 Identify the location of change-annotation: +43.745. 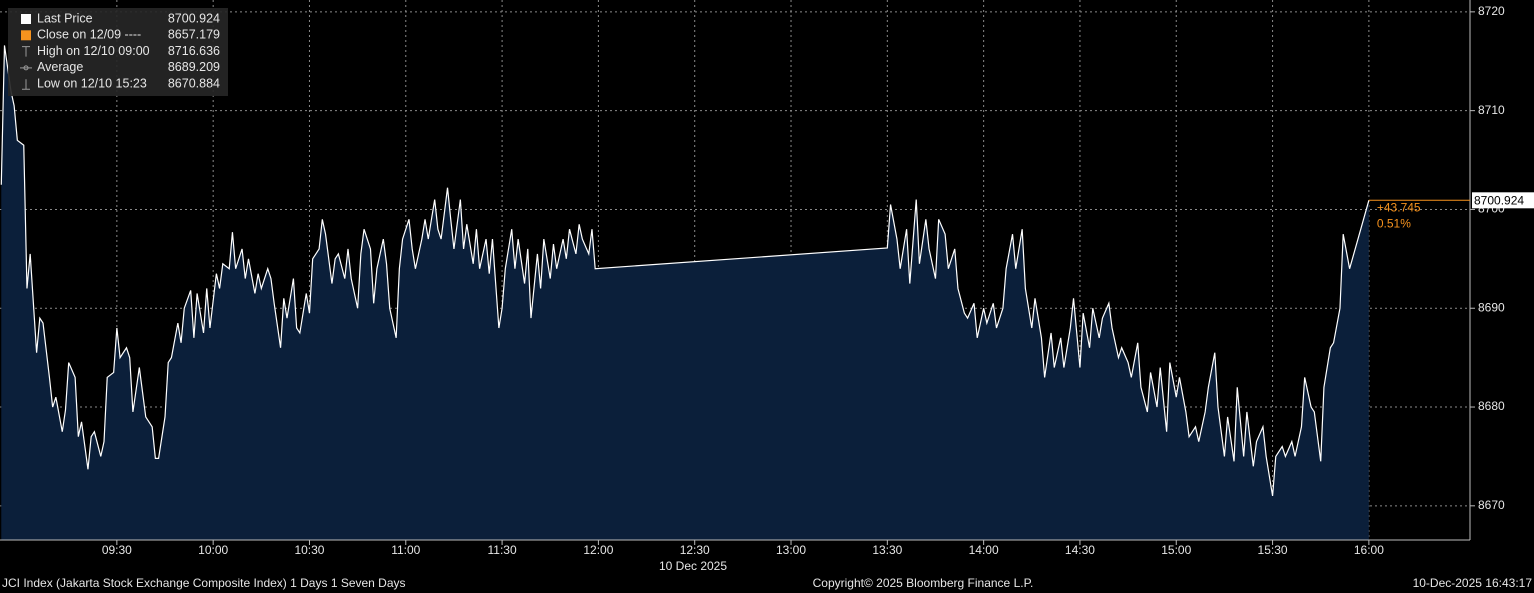
(1399, 207).